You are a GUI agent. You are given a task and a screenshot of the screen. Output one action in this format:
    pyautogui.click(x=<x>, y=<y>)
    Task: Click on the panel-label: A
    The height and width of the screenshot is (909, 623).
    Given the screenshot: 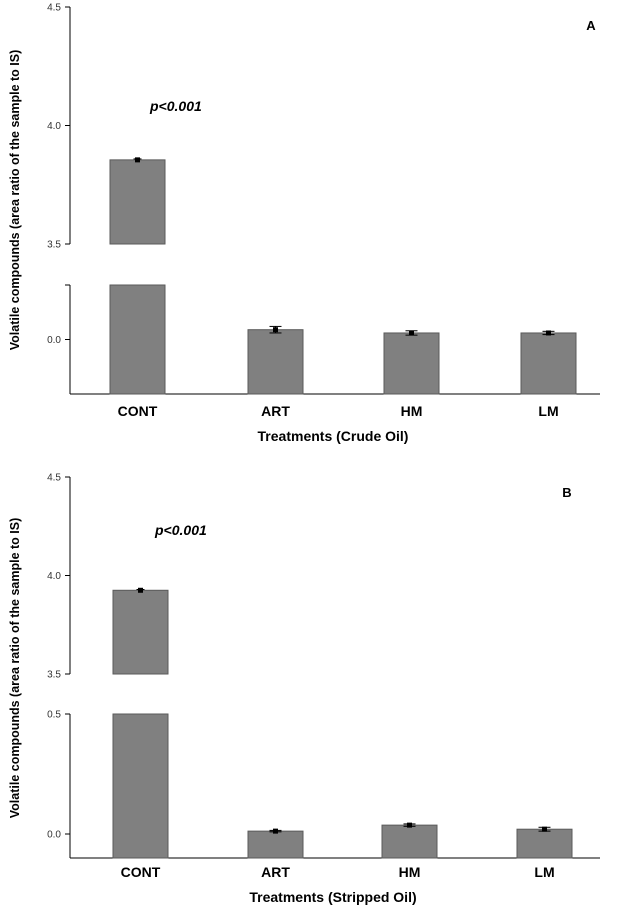 What is the action you would take?
    pyautogui.click(x=591, y=25)
    